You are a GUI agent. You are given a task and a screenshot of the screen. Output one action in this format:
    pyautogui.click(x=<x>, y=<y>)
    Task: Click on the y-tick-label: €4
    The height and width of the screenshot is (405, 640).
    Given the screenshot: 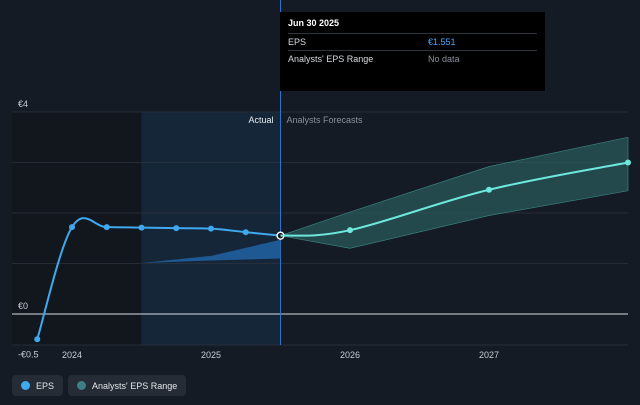 What is the action you would take?
    pyautogui.click(x=23, y=104)
    